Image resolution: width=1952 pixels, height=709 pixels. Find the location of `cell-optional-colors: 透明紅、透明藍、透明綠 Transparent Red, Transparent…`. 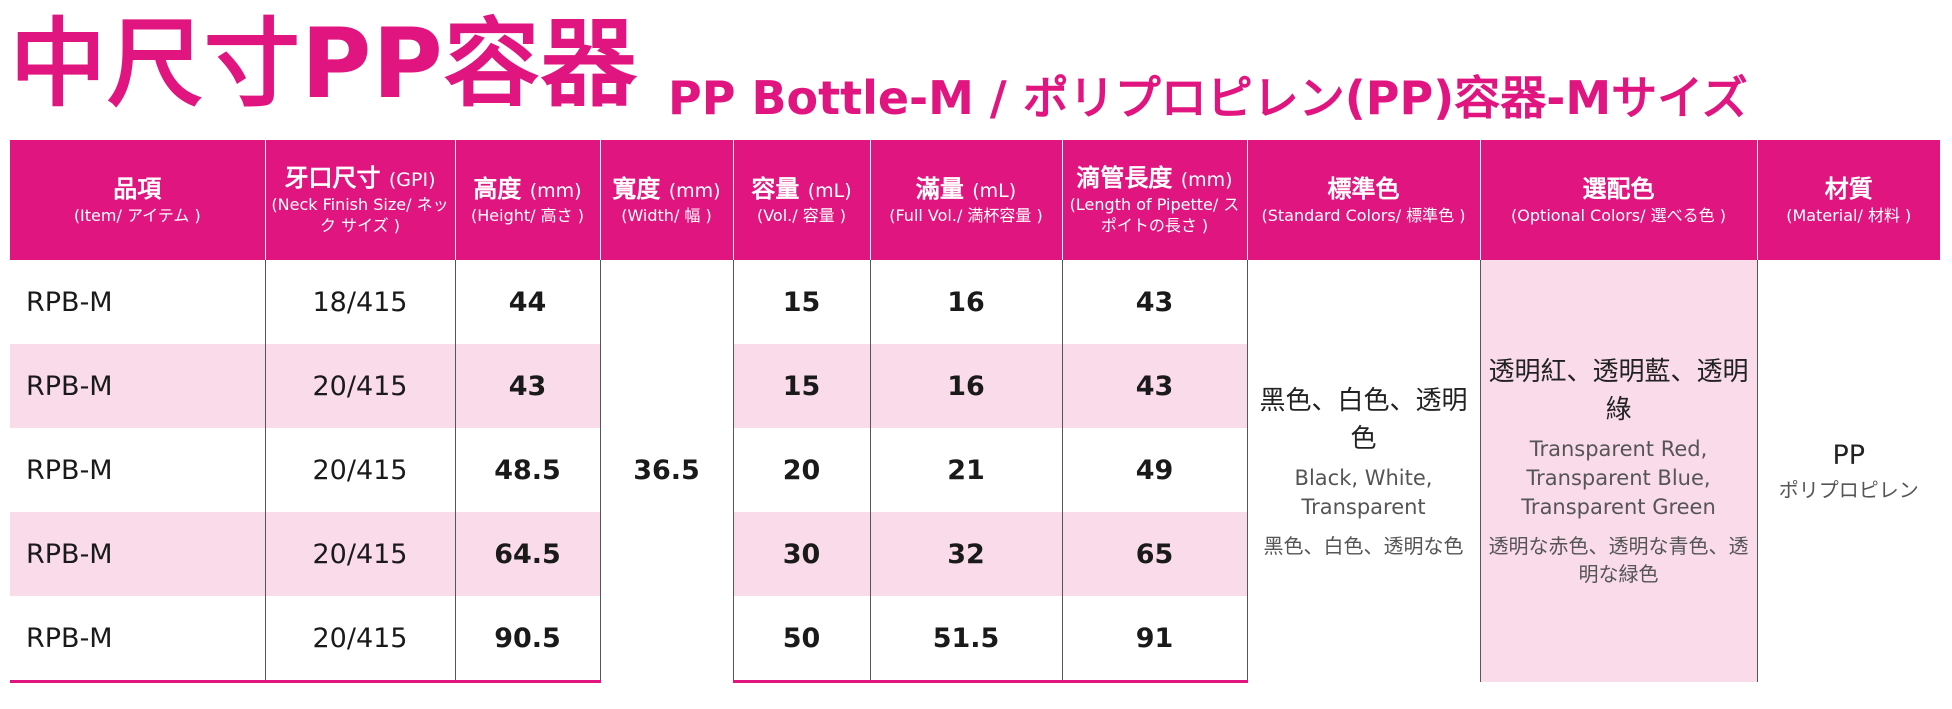

cell-optional-colors: 透明紅、透明藍、透明綠 Transparent Red, Transparent… is located at coordinates (1618, 471).